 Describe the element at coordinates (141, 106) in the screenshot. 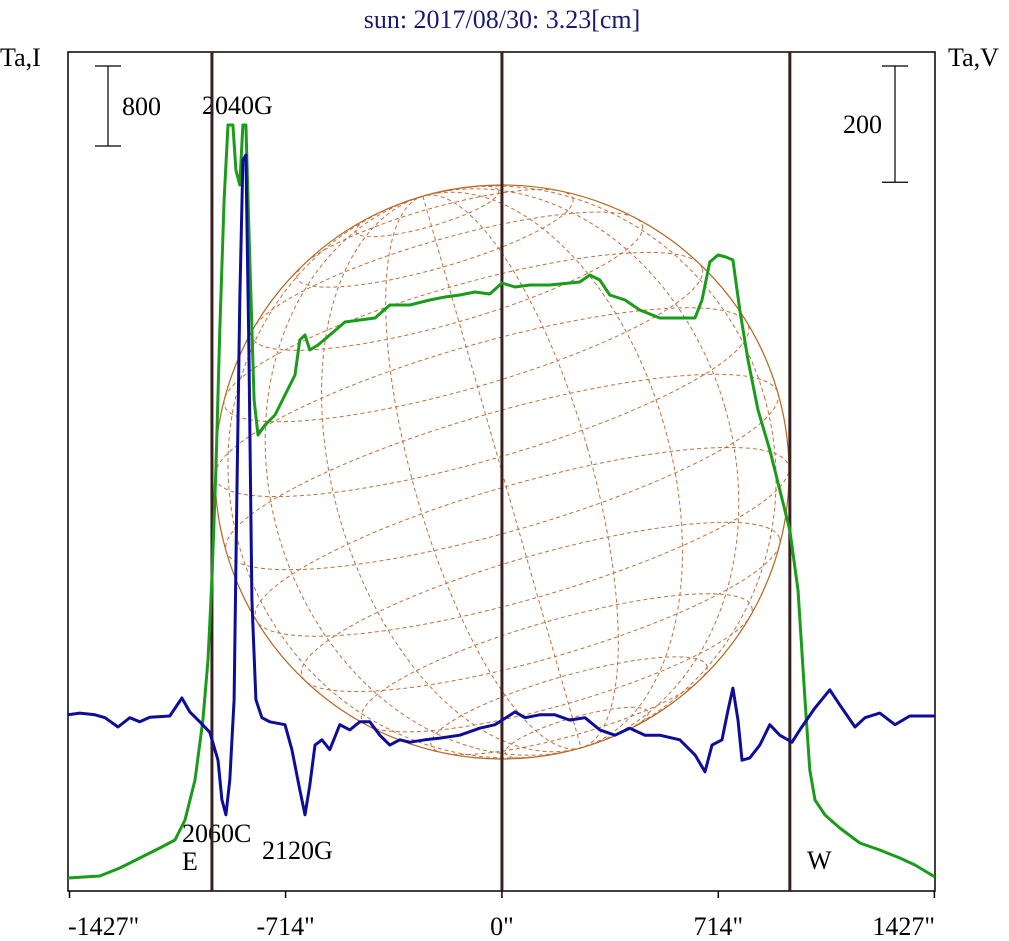

I see `scale-bar-label: 800` at that location.